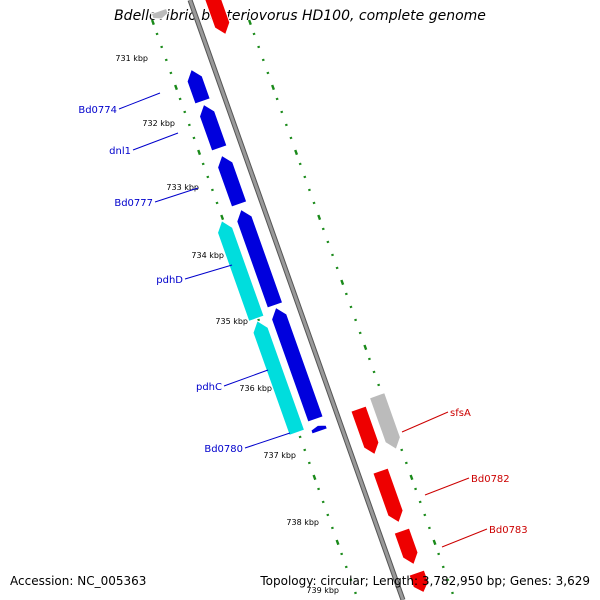 The image size is (600, 600). Describe the element at coordinates (297, 364) in the screenshot. I see `gene-reverse-b` at that location.